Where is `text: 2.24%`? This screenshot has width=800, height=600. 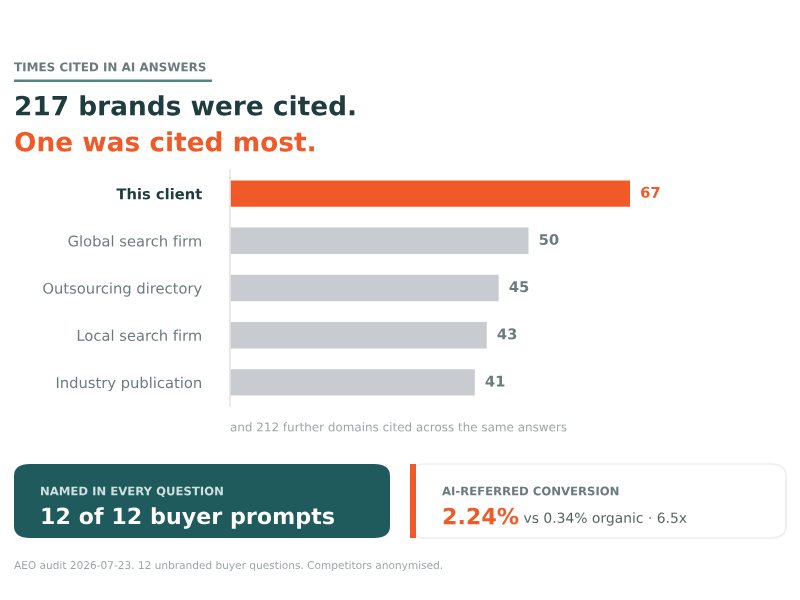
text: 2.24% is located at coordinates (481, 516).